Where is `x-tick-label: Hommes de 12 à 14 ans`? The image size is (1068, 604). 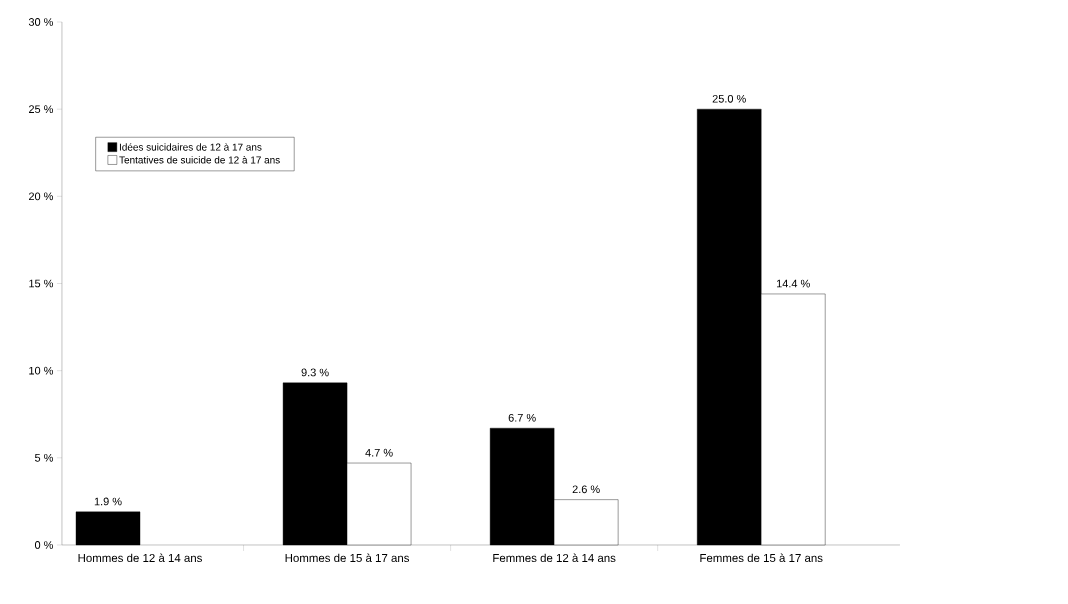 x-tick-label: Hommes de 12 à 14 ans is located at coordinates (140, 558).